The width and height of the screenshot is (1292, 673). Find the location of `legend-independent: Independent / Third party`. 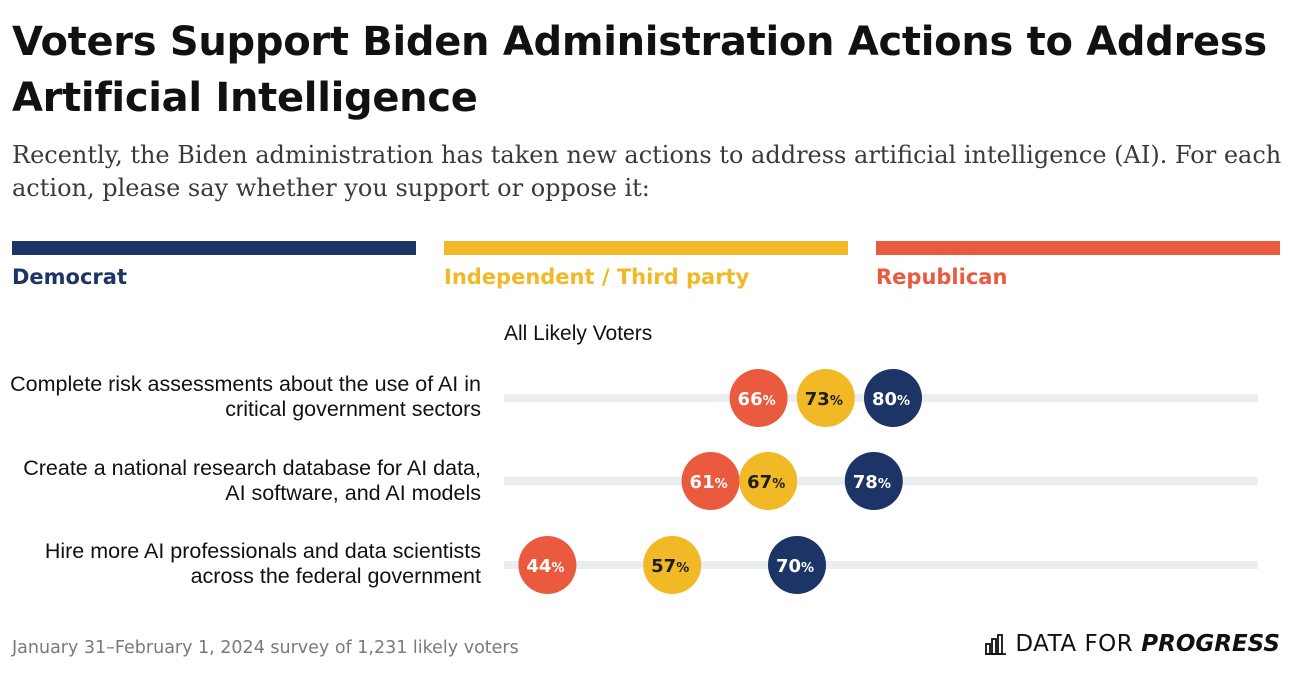

legend-independent: Independent / Third party is located at coordinates (646, 266).